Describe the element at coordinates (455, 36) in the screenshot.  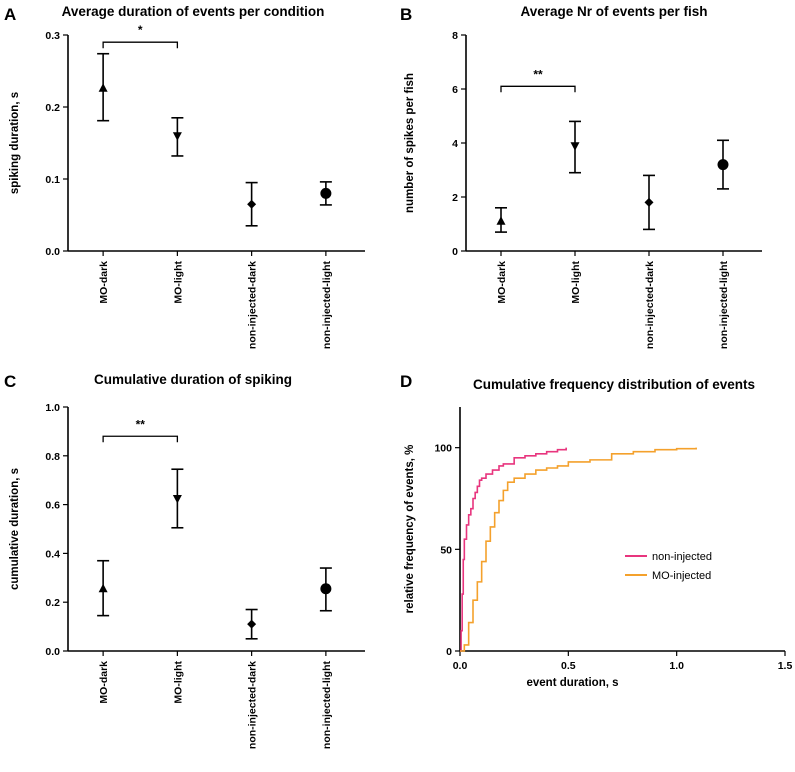
I see `y-tick-label: 8` at that location.